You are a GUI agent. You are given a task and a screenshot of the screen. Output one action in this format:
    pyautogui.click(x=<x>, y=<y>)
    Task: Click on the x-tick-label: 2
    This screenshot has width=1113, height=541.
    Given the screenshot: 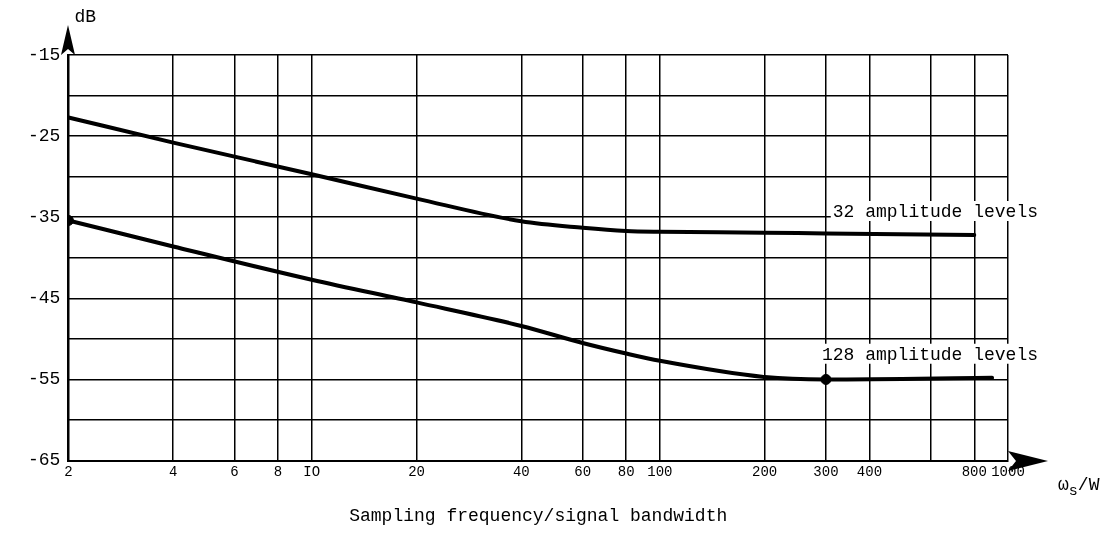 What is the action you would take?
    pyautogui.click(x=68, y=471)
    